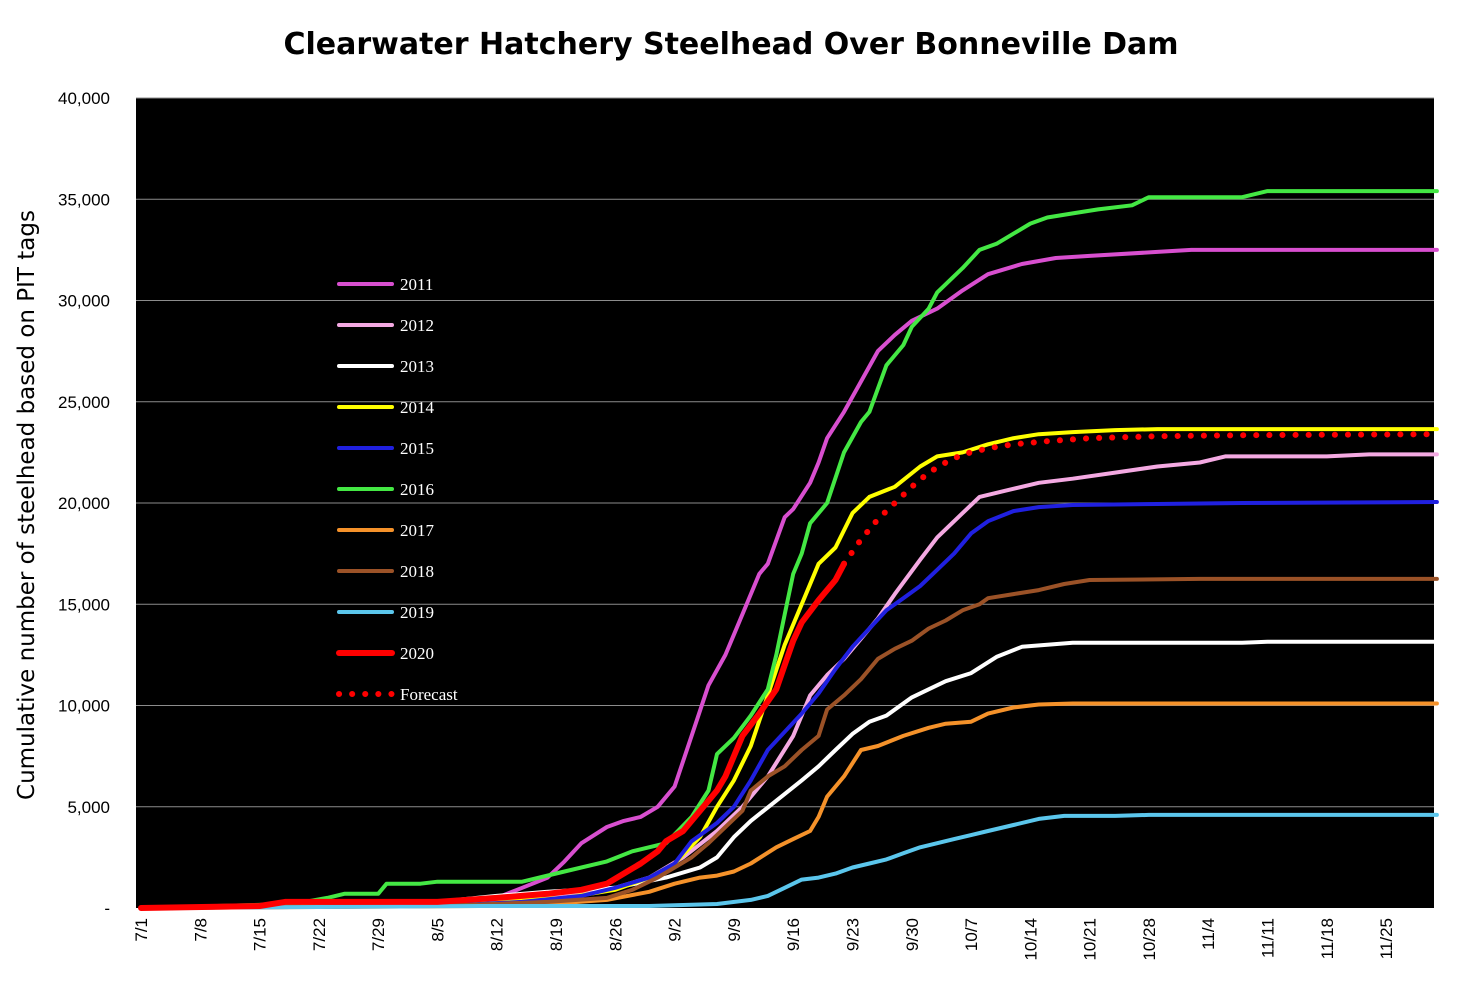 This screenshot has height=988, width=1464. I want to click on y-tick-label: 35,000, so click(84, 199).